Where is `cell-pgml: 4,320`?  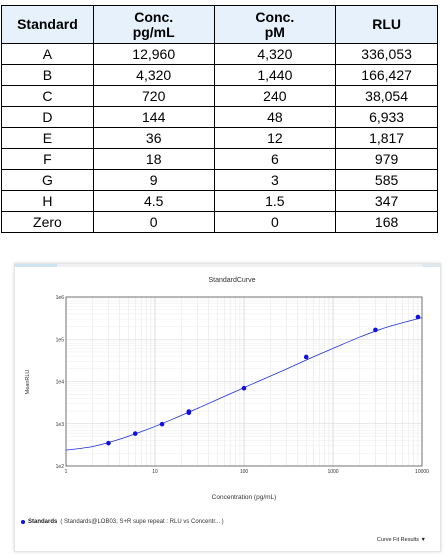 cell-pgml: 4,320 is located at coordinates (153, 75).